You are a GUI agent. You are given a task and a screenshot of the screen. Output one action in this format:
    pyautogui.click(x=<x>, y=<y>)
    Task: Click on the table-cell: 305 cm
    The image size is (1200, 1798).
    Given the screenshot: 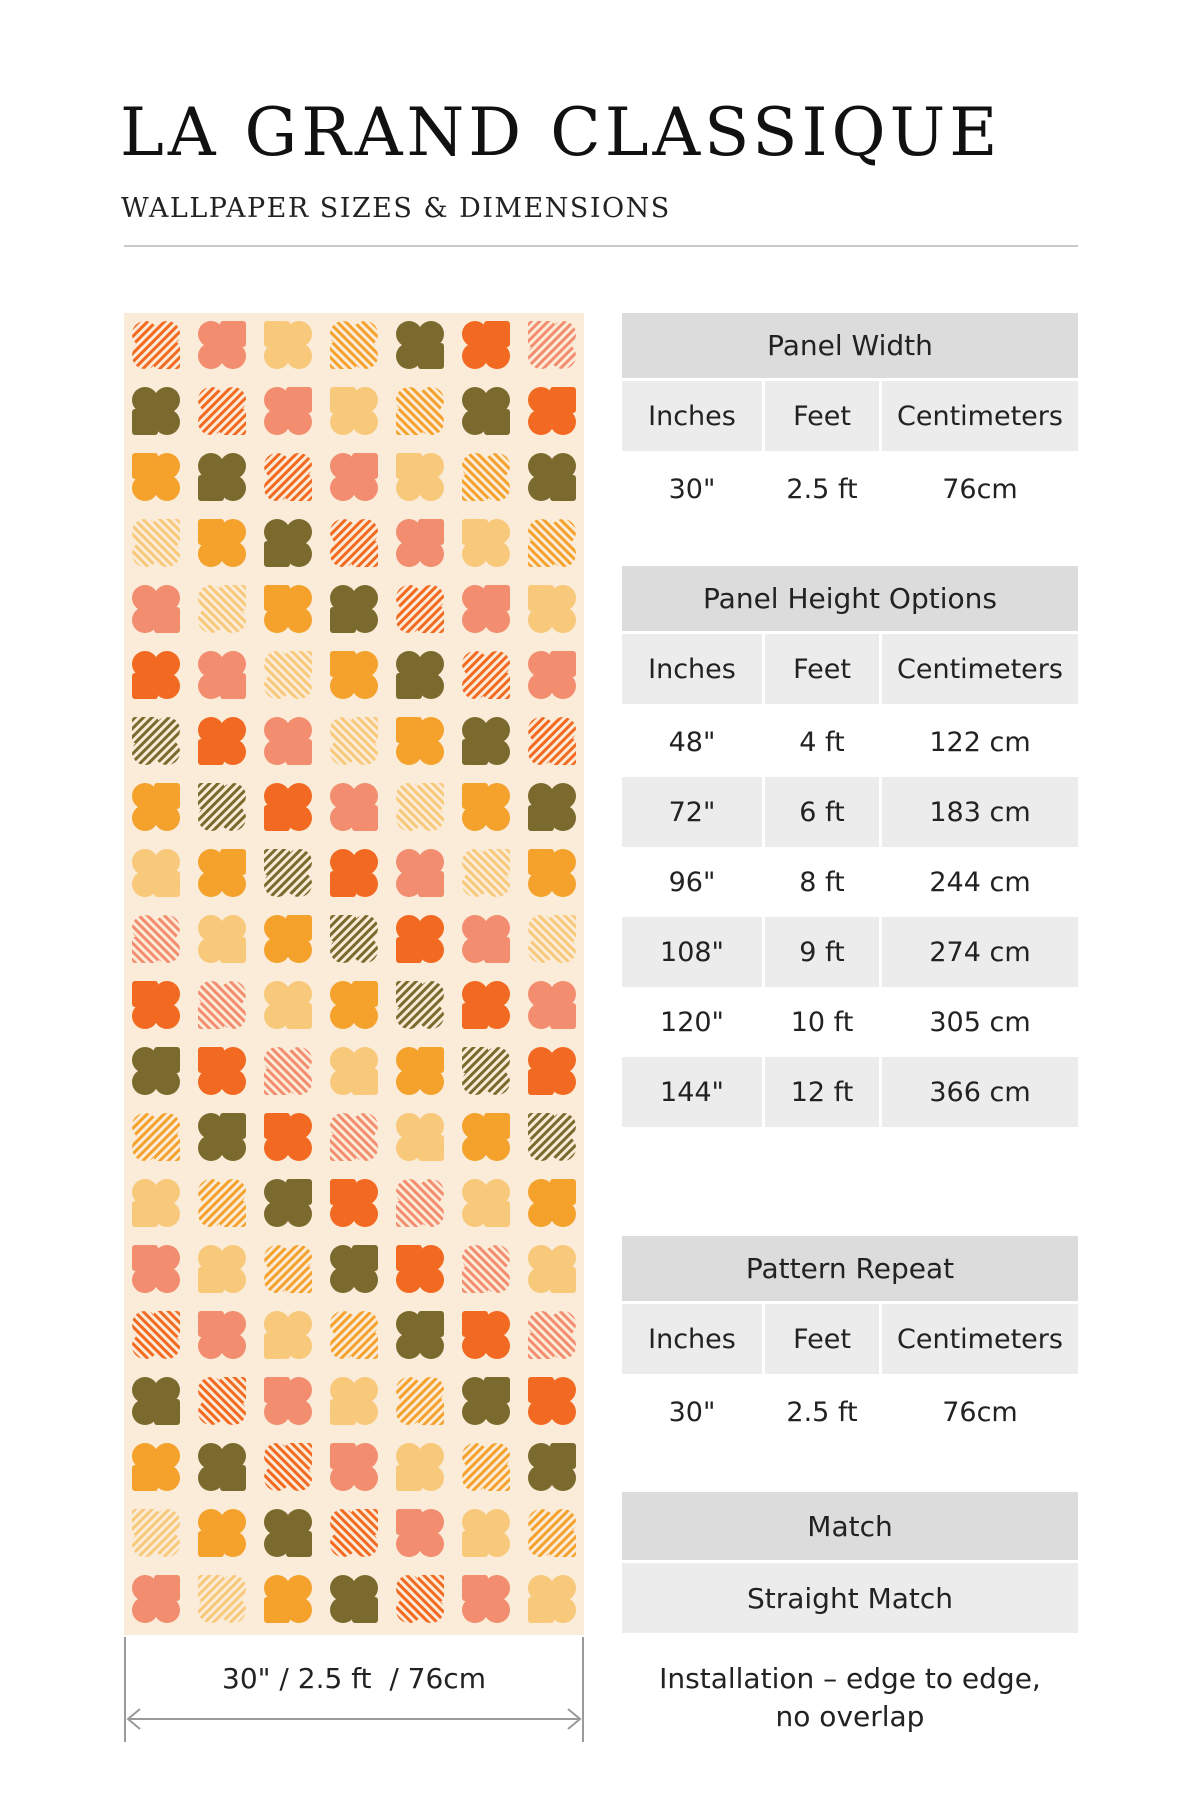 What is the action you would take?
    pyautogui.click(x=980, y=1022)
    